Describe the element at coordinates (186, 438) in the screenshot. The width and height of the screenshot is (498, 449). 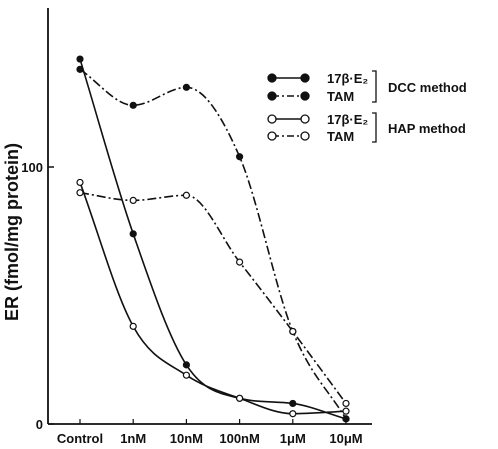
I see `x-tick-label: 10nM` at that location.